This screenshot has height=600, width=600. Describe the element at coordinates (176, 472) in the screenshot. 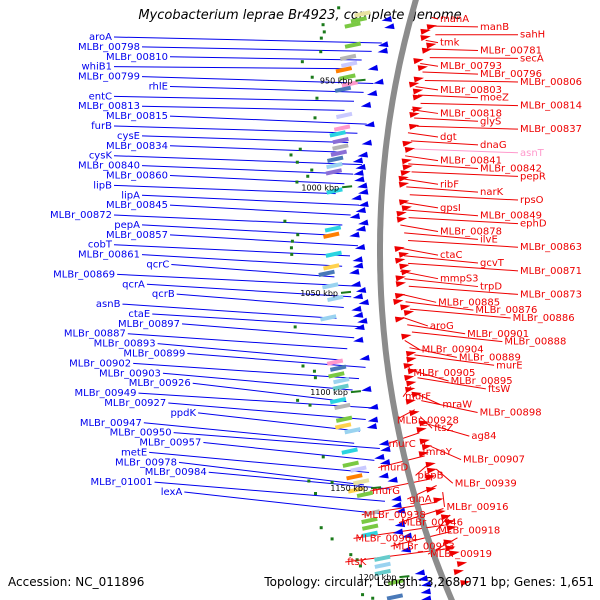

I see `gene-label-mlbr-00984: MLBr_00984` at that location.